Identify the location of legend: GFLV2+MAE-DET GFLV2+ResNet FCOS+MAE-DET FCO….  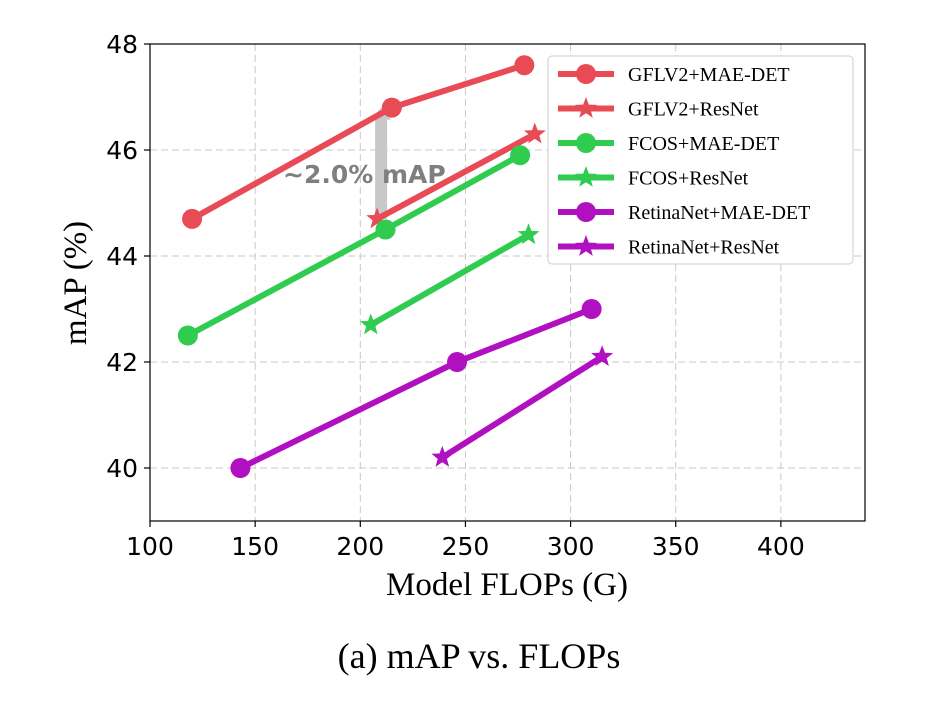
(700, 160).